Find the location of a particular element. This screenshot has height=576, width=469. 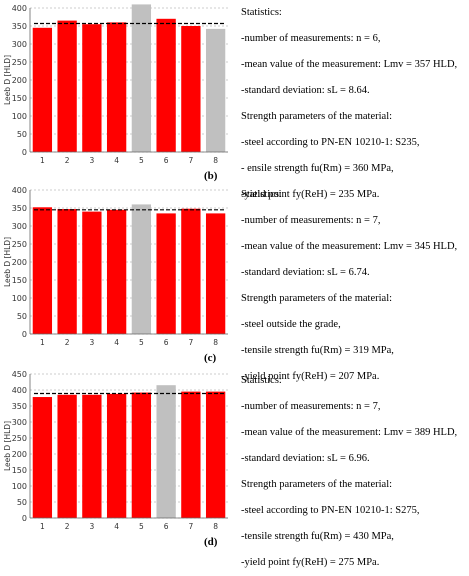

stats-line: -standard deviation: sL = 8.64. is located at coordinates (305, 90).